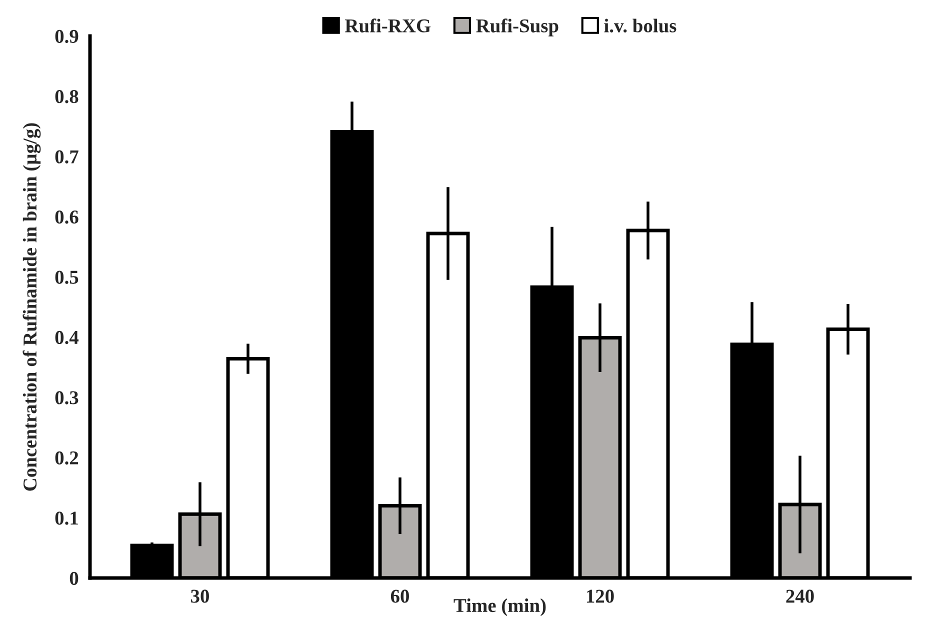 This screenshot has width=930, height=628. I want to click on y-tick-label: 0.7, so click(66, 157).